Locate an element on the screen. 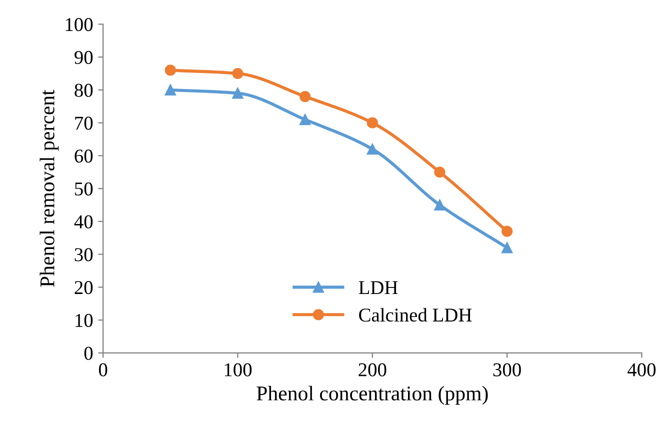  y-tick-label: 10 is located at coordinates (84, 321).